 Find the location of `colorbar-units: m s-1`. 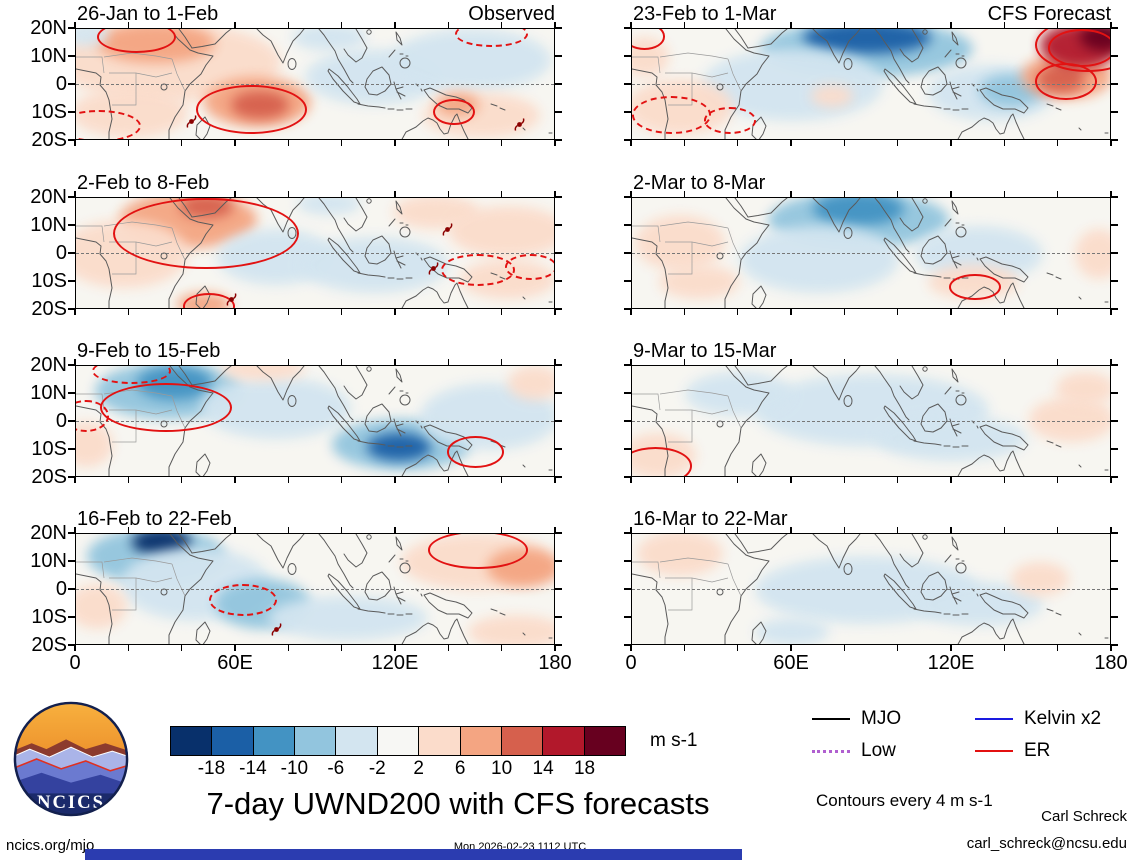

colorbar-units: m s-1 is located at coordinates (674, 740).